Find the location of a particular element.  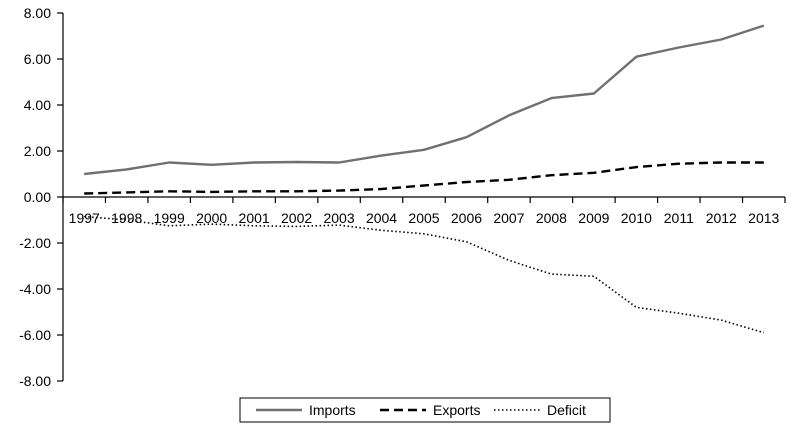

x-tick-label: 1999 is located at coordinates (169, 218).